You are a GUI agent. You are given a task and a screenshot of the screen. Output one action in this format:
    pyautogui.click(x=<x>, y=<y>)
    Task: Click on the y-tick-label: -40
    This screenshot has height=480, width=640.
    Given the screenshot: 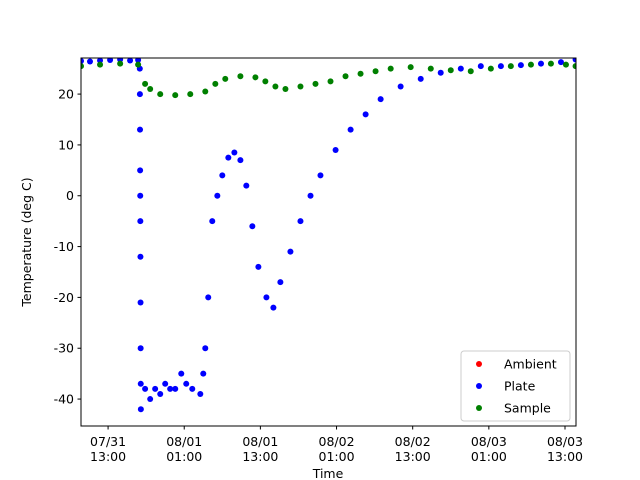 What is the action you would take?
    pyautogui.click(x=64, y=399)
    